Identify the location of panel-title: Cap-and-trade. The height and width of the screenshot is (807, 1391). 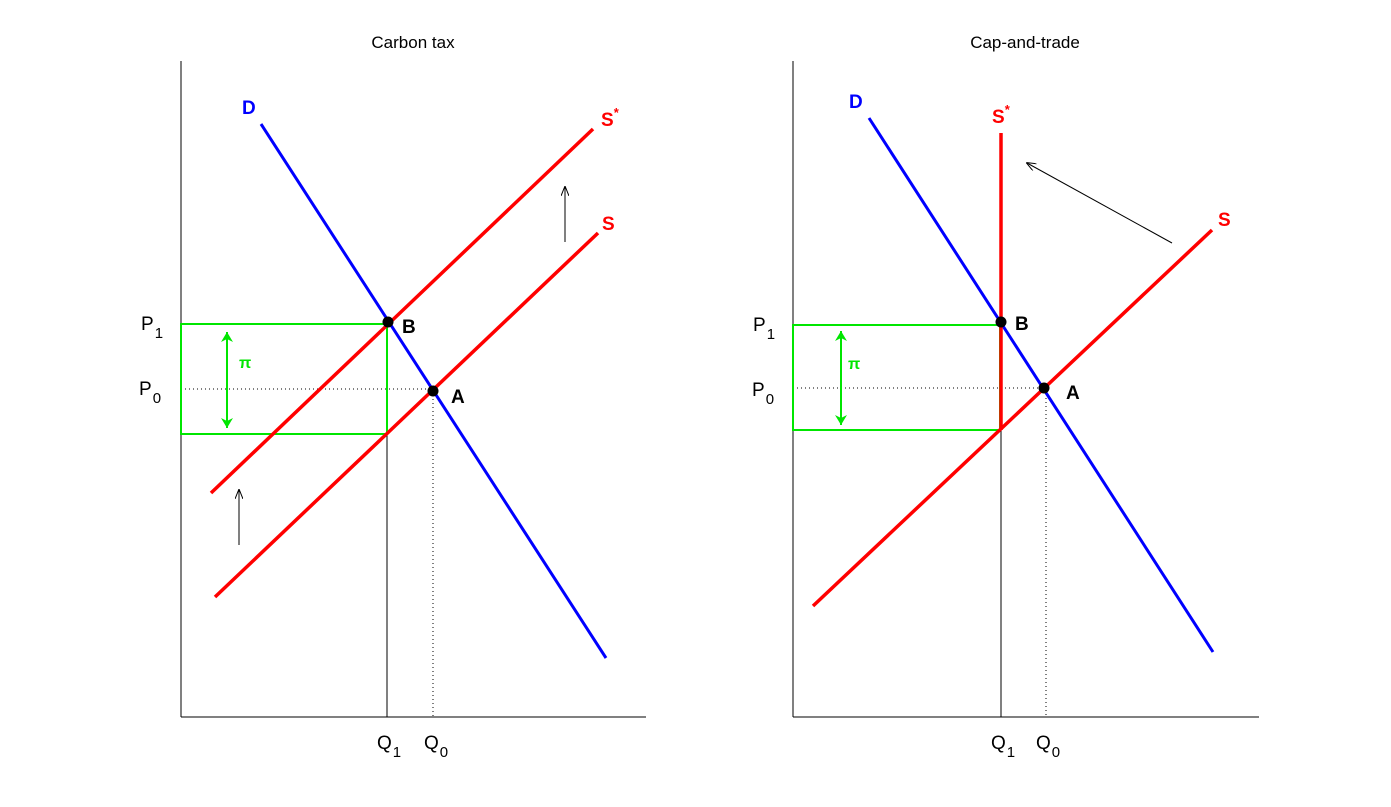
(1025, 42).